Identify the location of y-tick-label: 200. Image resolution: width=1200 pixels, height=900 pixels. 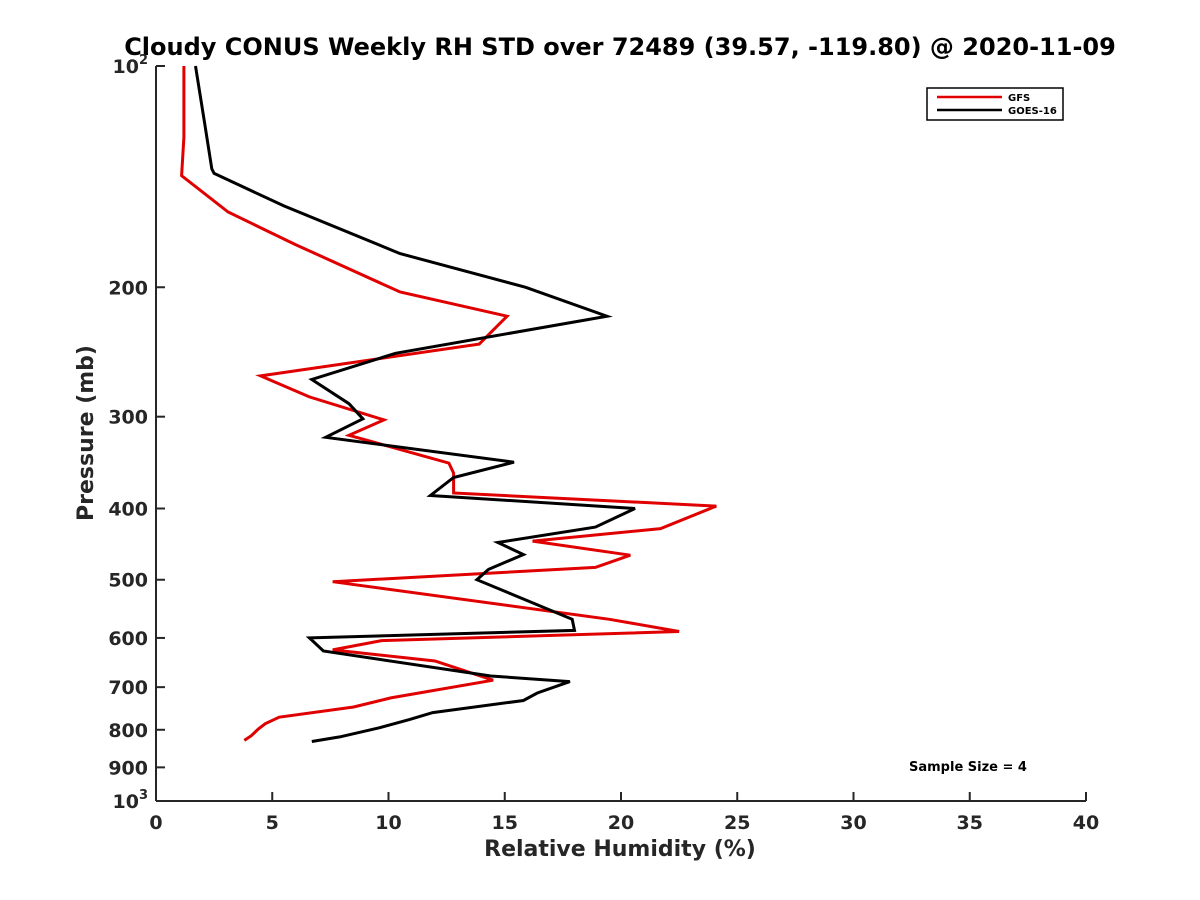
(128, 288).